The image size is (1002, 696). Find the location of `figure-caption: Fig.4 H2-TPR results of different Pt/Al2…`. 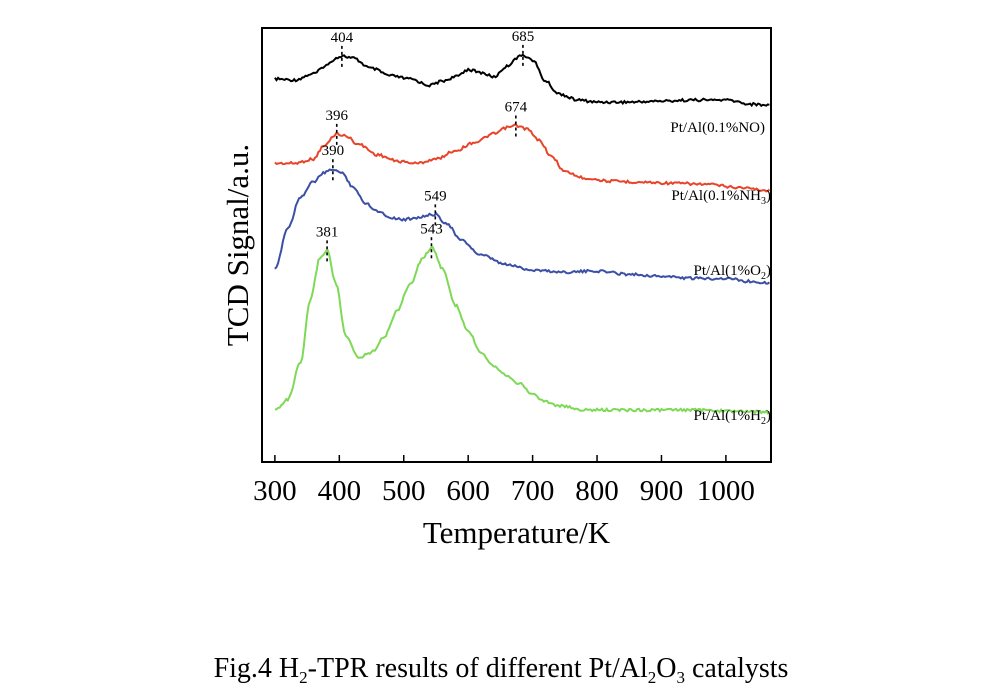

figure-caption: Fig.4 H2-TPR results of different Pt/Al2… is located at coordinates (501, 669).